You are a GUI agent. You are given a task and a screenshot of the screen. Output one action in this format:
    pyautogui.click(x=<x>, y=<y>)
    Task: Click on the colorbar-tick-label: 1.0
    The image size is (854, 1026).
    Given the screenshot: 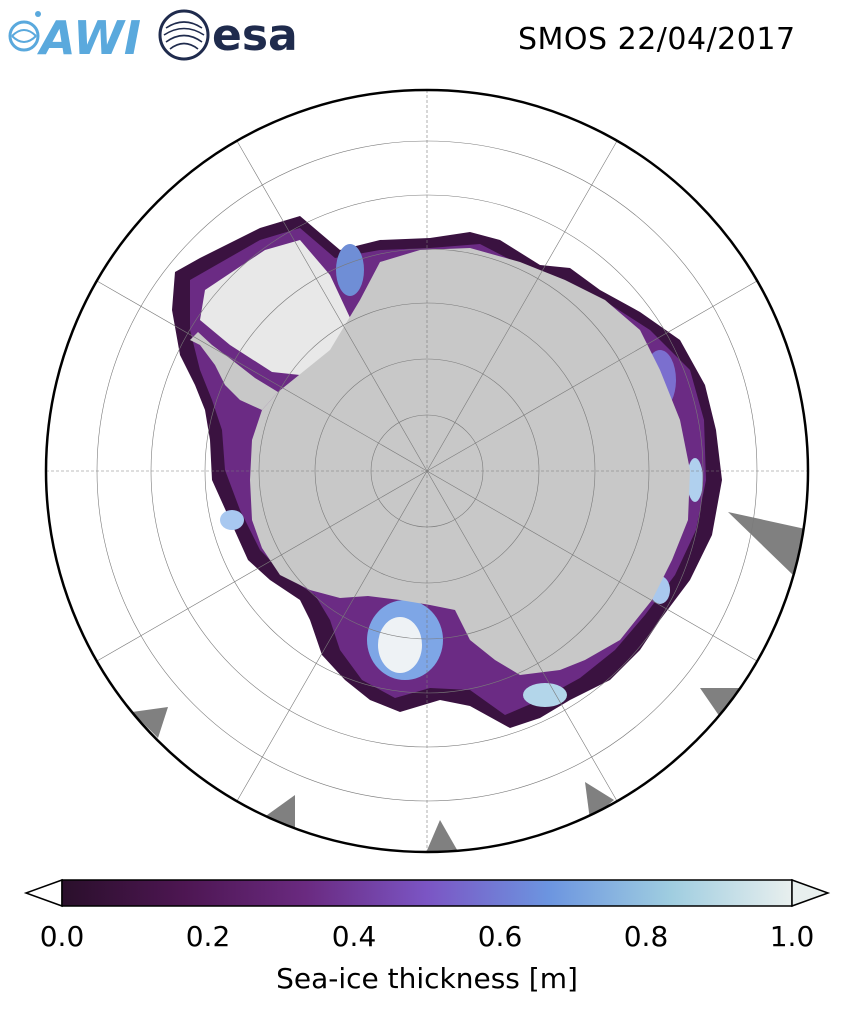 What is the action you would take?
    pyautogui.click(x=792, y=936)
    